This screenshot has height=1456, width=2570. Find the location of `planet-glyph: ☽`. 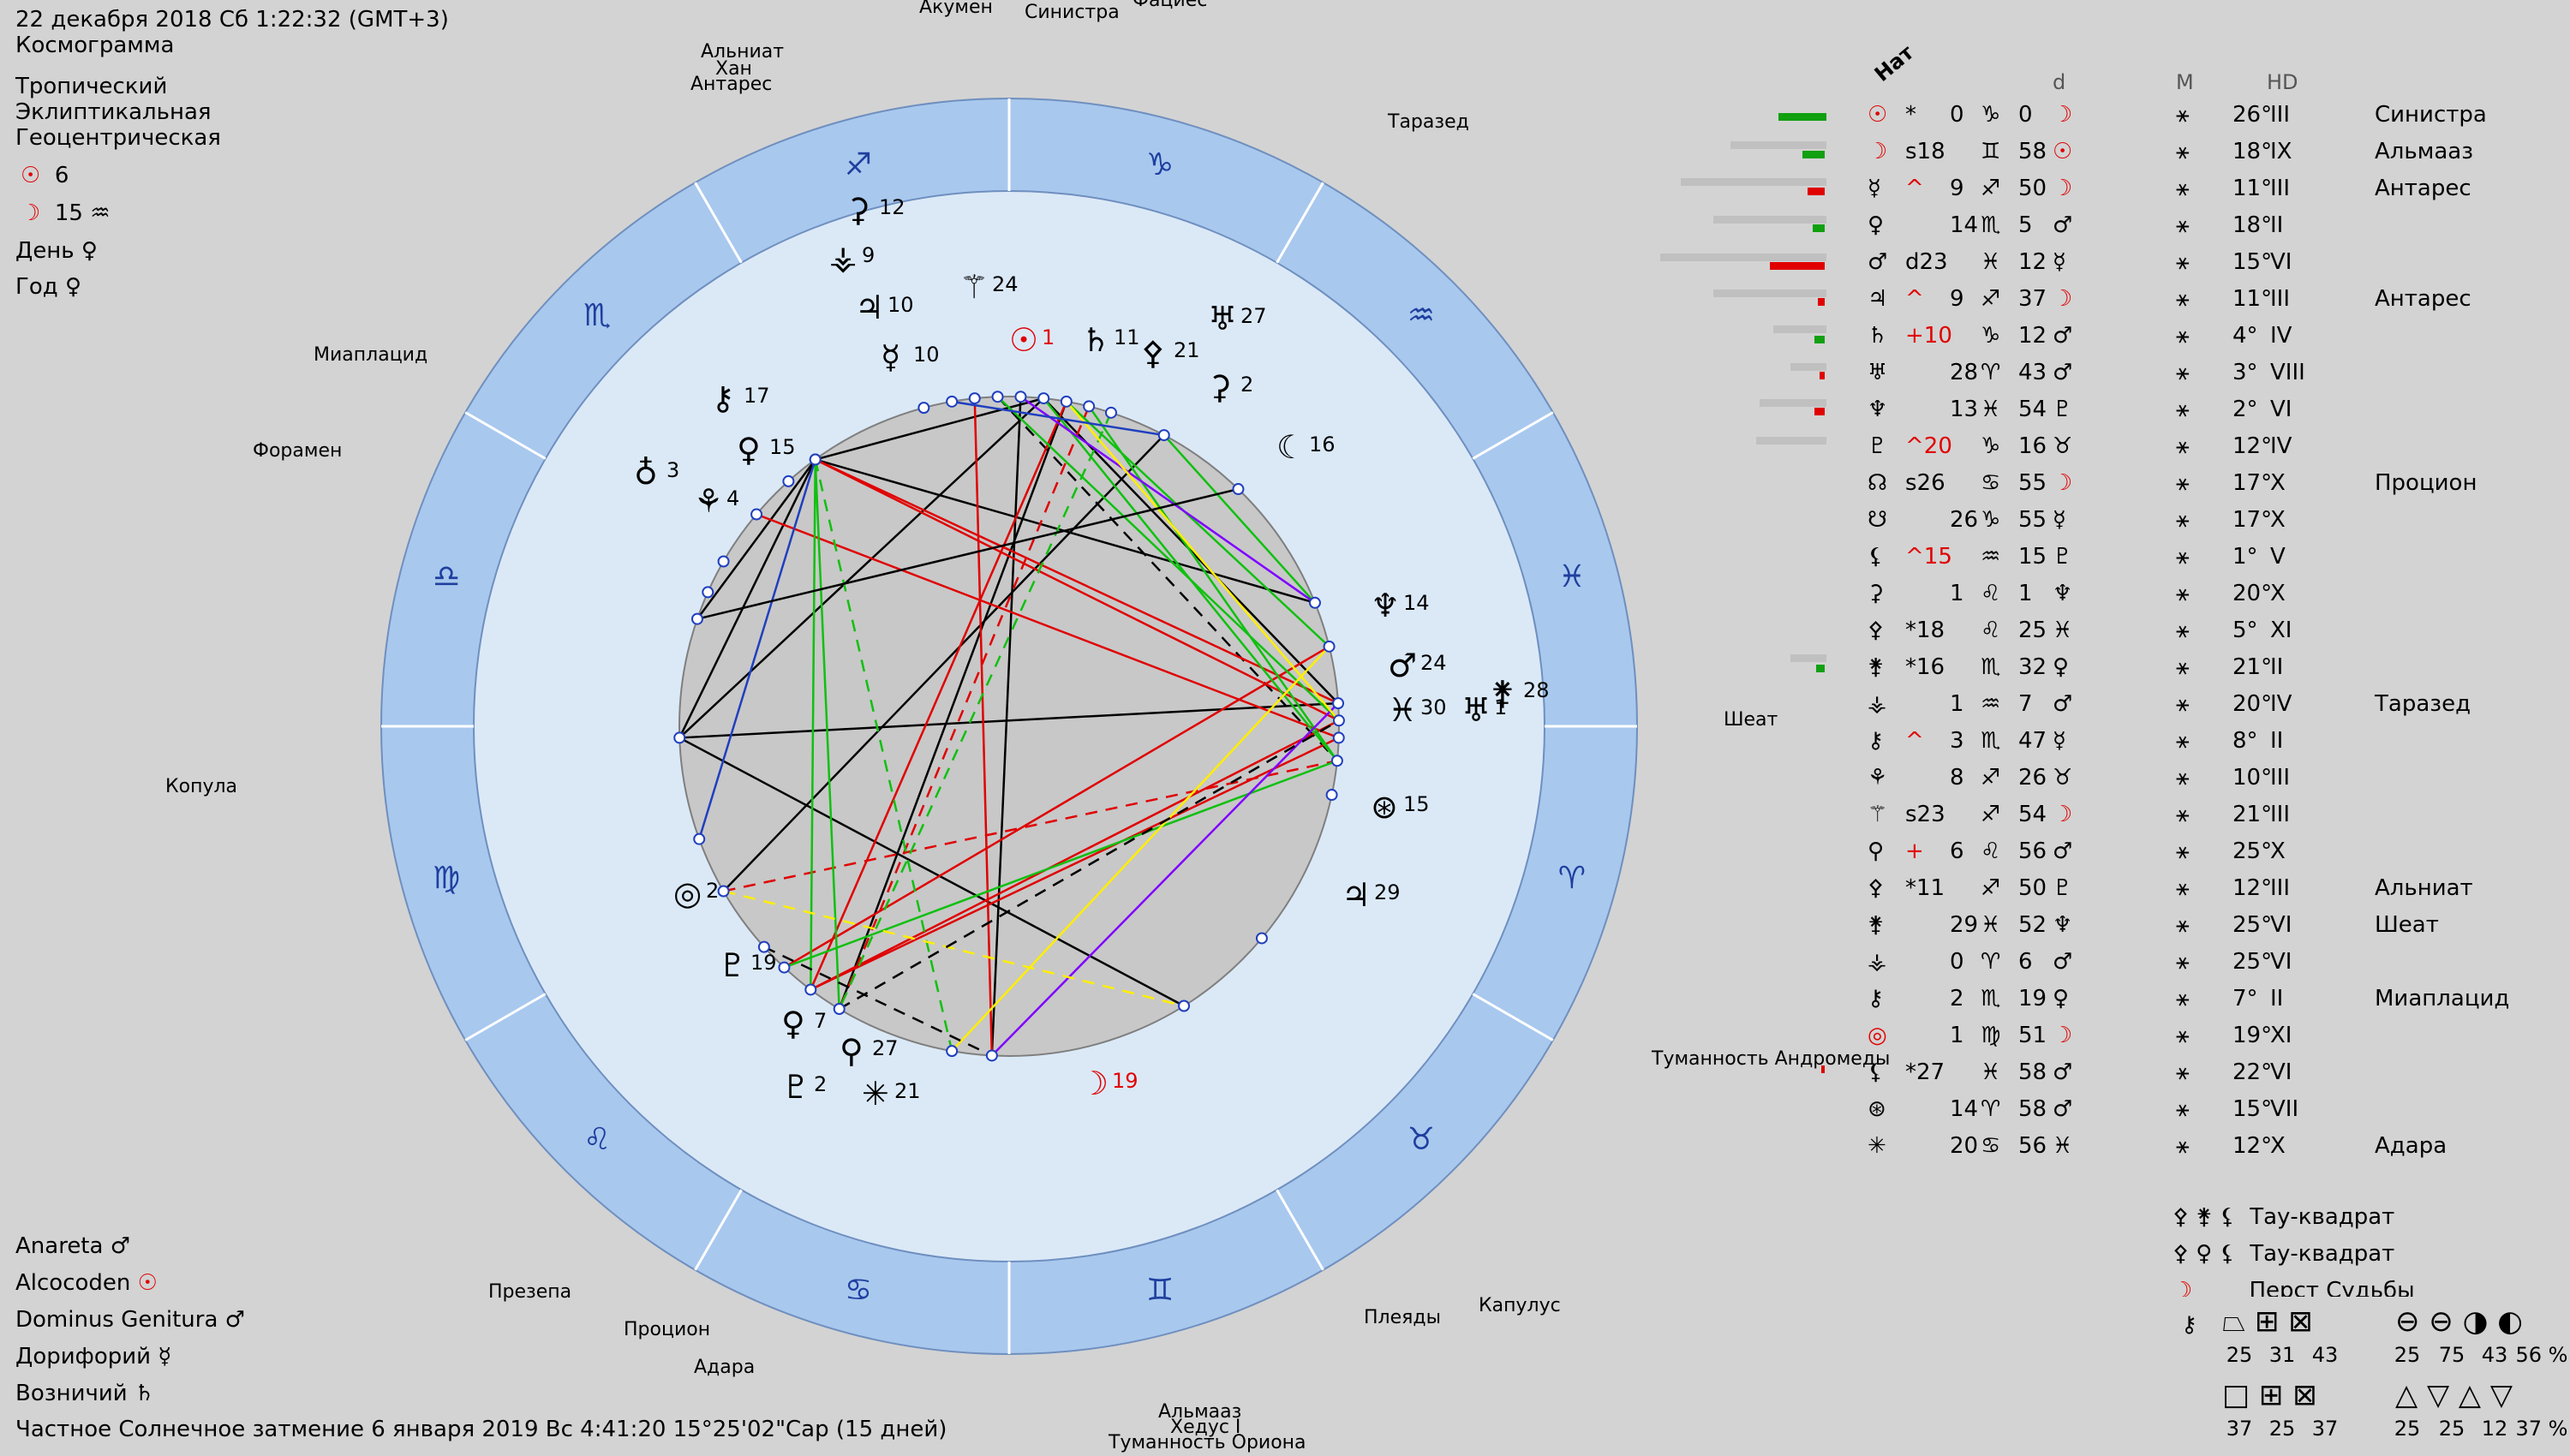

planet-glyph: ☽ is located at coordinates (1094, 1083).